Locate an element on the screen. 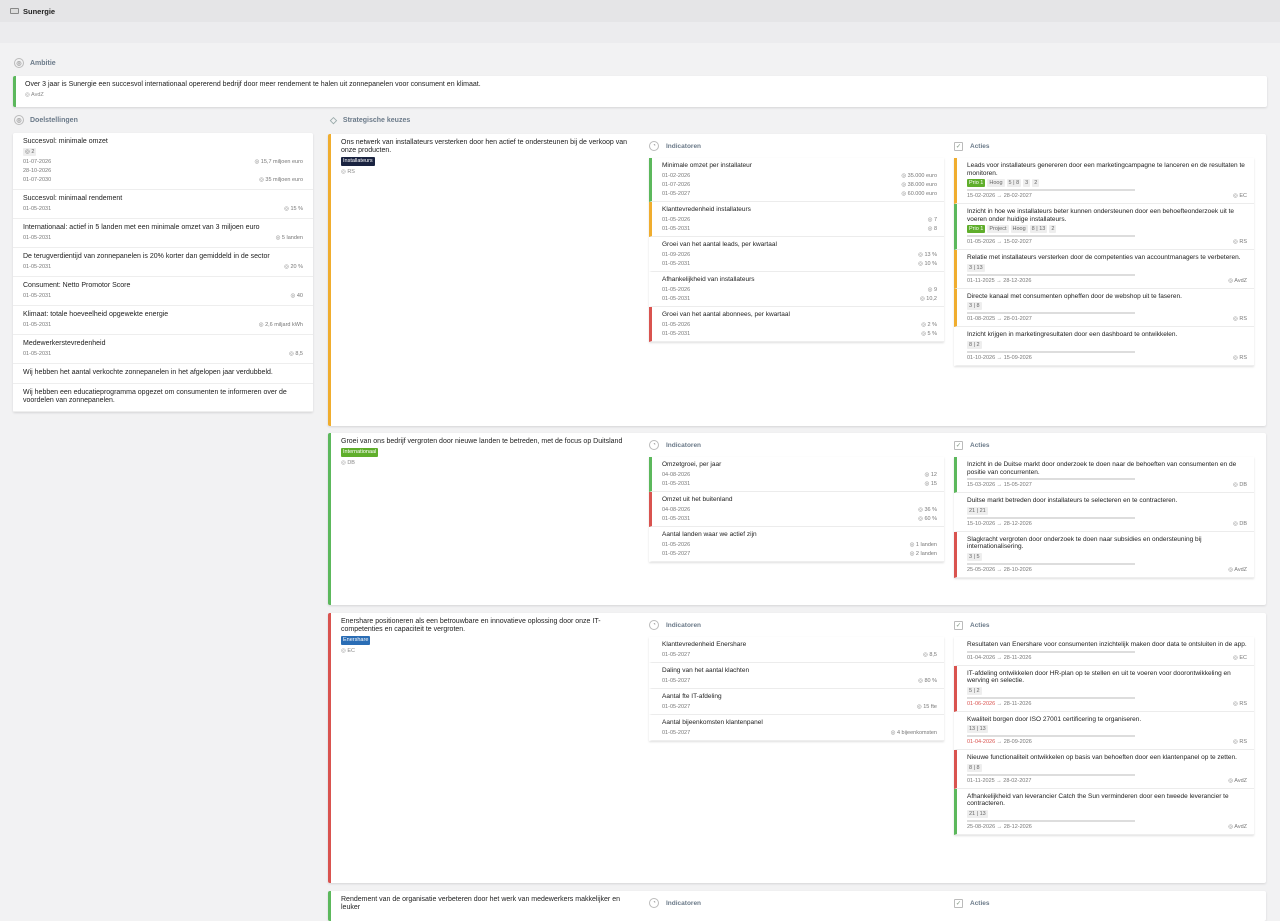  actions-label: Acties is located at coordinates (980, 903).